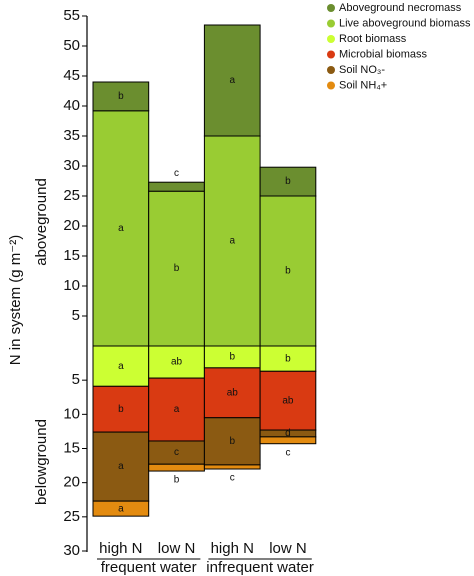  What do you see at coordinates (149, 567) in the screenshot?
I see `group-label: frequent water` at bounding box center [149, 567].